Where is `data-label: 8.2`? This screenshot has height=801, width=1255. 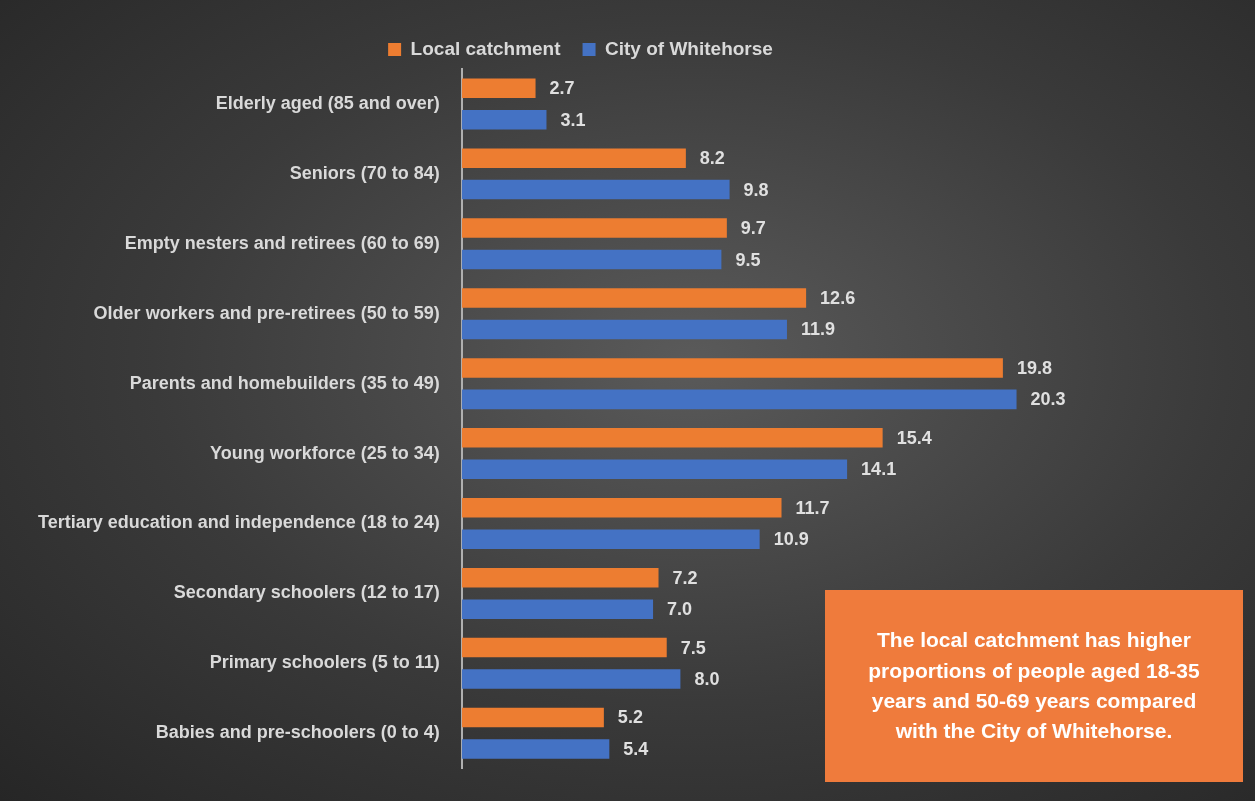
data-label: 8.2 is located at coordinates (712, 158).